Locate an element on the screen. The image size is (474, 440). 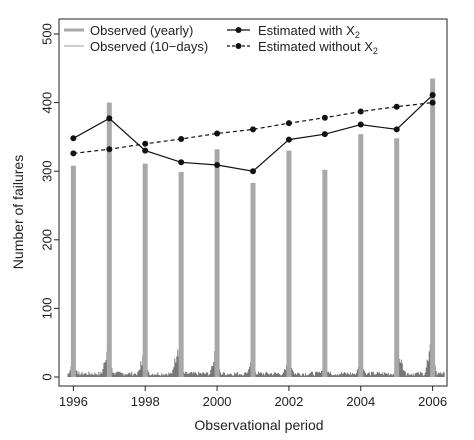
point-estimated-without-2006 is located at coordinates (432, 102).